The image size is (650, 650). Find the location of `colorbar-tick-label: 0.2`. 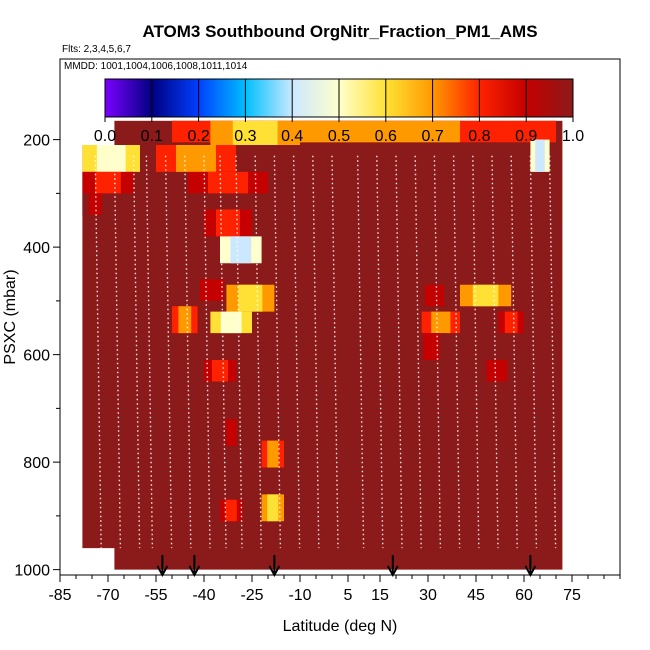

colorbar-tick-label: 0.2 is located at coordinates (198, 136).